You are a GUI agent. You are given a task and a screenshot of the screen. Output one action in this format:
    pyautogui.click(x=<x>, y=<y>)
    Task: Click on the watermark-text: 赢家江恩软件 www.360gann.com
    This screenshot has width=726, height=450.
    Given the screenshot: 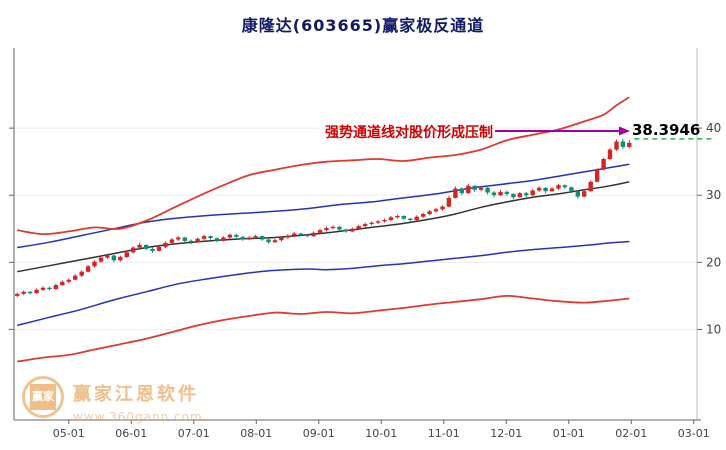 What is the action you would take?
    pyautogui.click(x=138, y=400)
    